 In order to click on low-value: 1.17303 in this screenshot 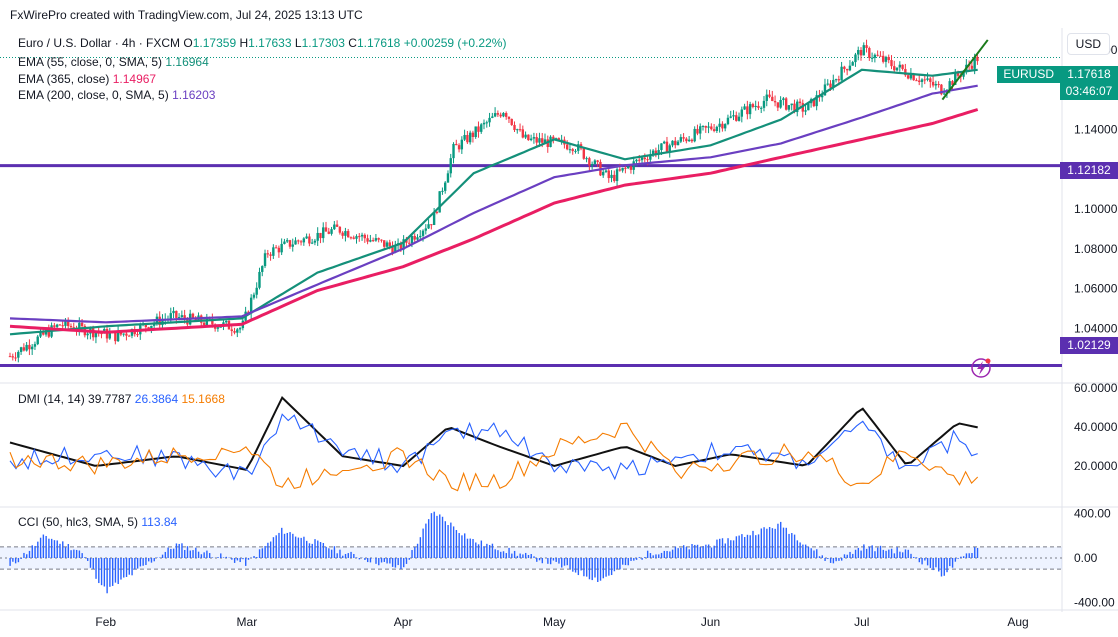, I will do `click(323, 43)`.